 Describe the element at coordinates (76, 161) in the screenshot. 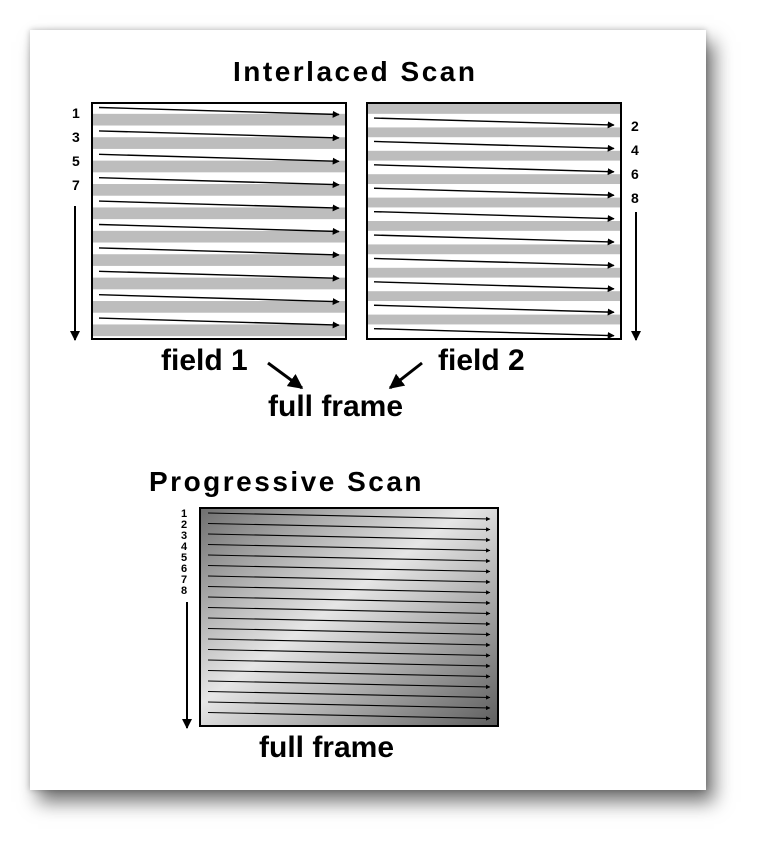

I see `field1-line-number: 5` at that location.